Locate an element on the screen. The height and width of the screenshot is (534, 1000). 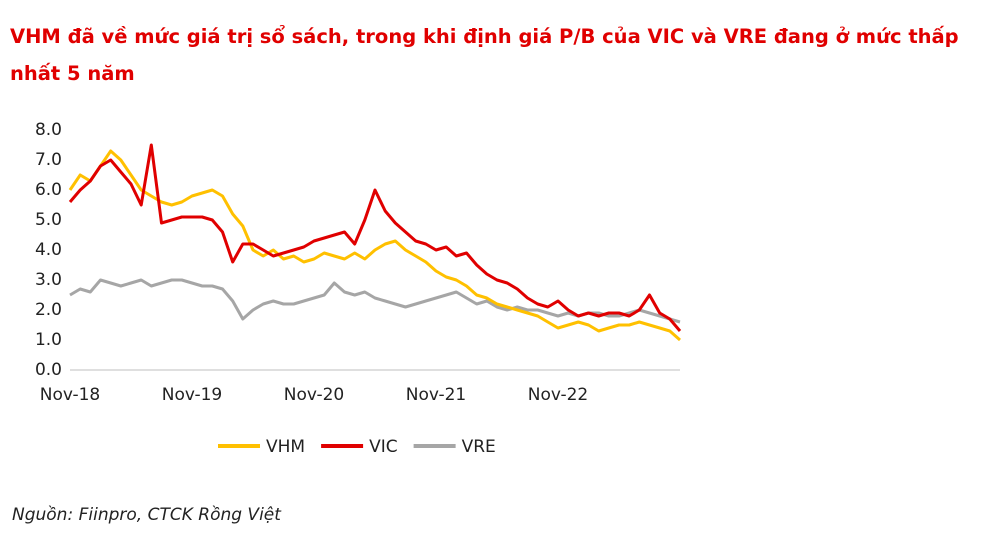
legend-label: VIC is located at coordinates (383, 447).